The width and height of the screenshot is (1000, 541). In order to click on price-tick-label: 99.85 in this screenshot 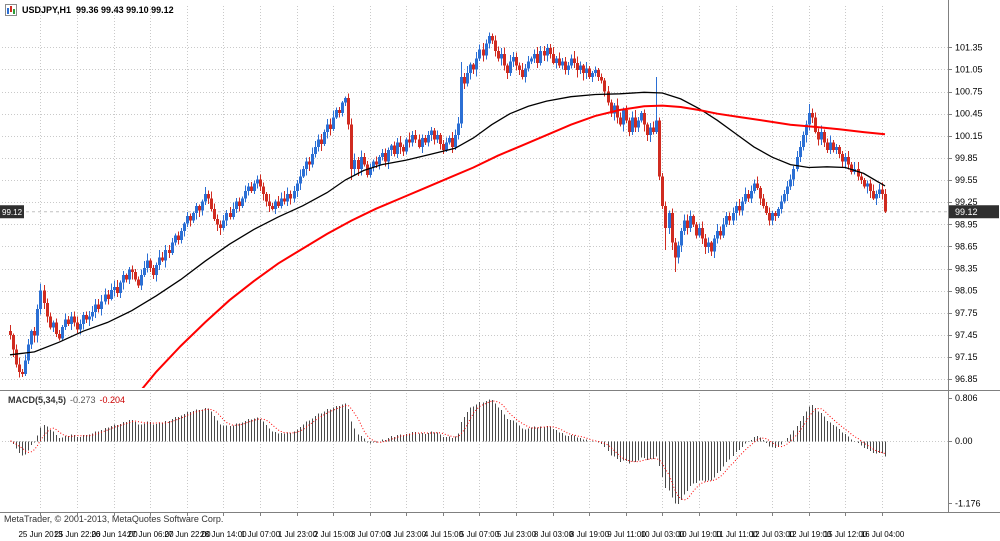, I will do `click(966, 158)`.